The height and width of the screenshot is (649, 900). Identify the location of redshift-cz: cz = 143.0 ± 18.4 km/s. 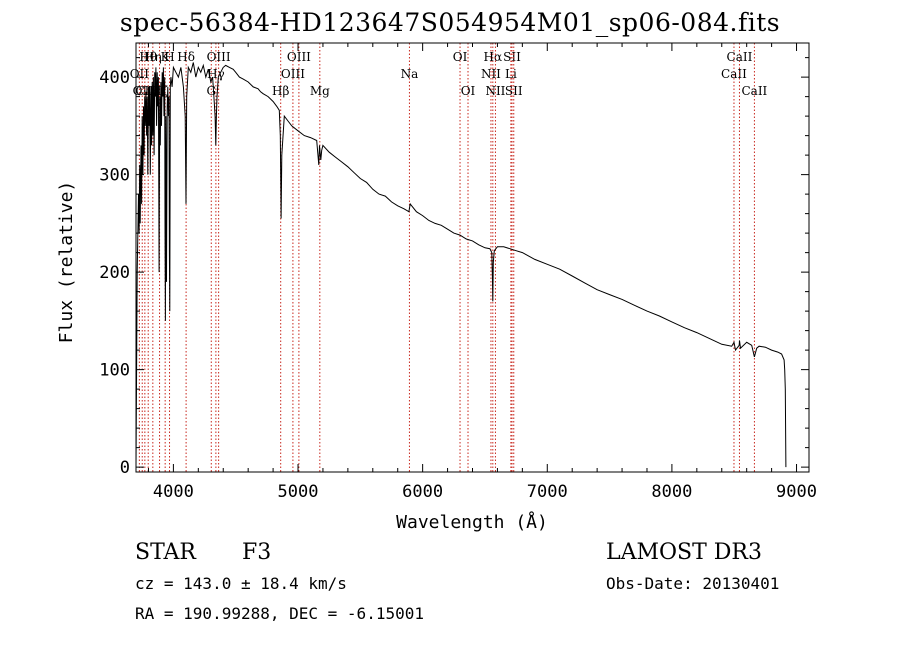
(241, 583).